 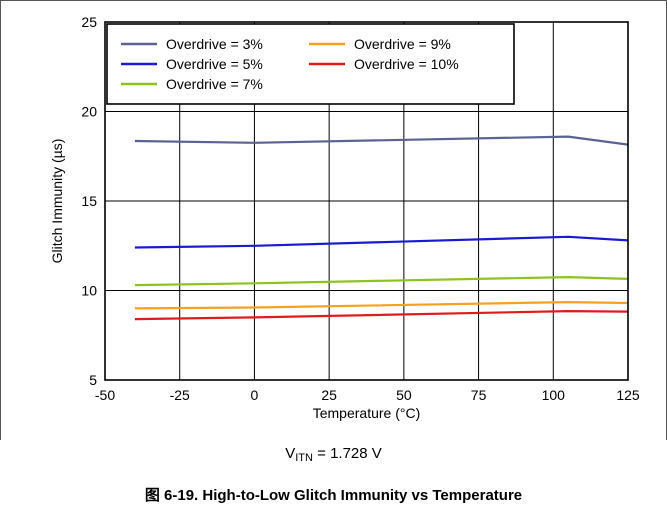 What do you see at coordinates (479, 395) in the screenshot?
I see `x-tick-label: 75` at bounding box center [479, 395].